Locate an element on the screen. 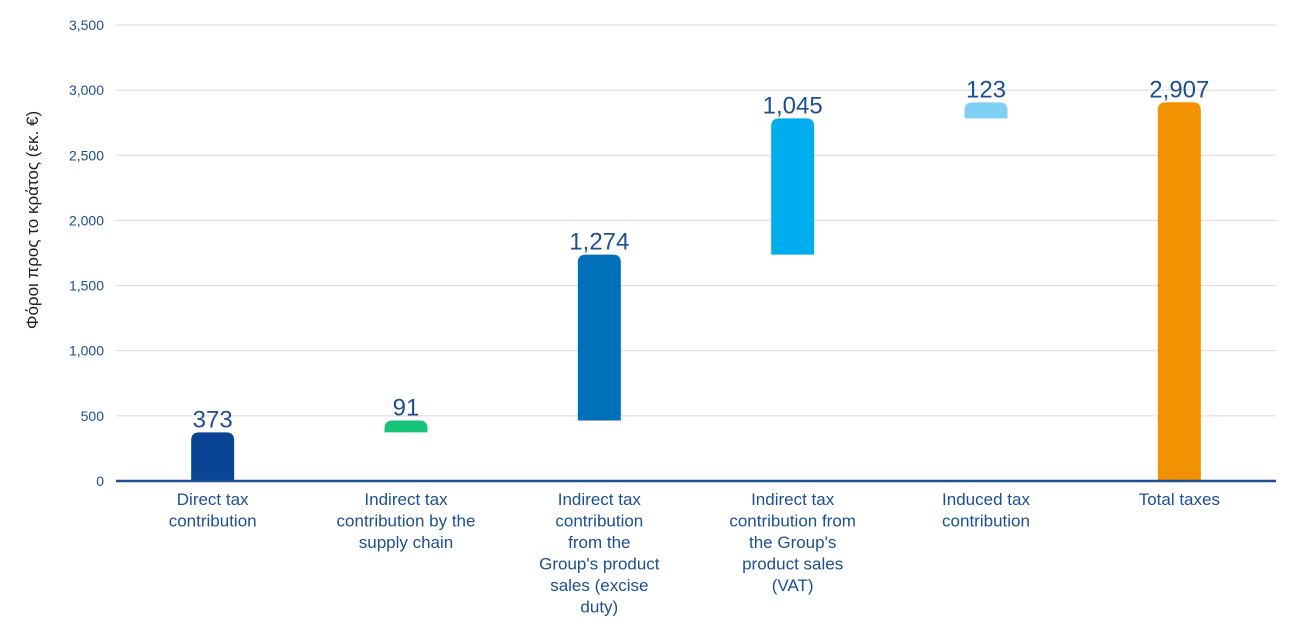  data-label: 2,907 is located at coordinates (1179, 89).